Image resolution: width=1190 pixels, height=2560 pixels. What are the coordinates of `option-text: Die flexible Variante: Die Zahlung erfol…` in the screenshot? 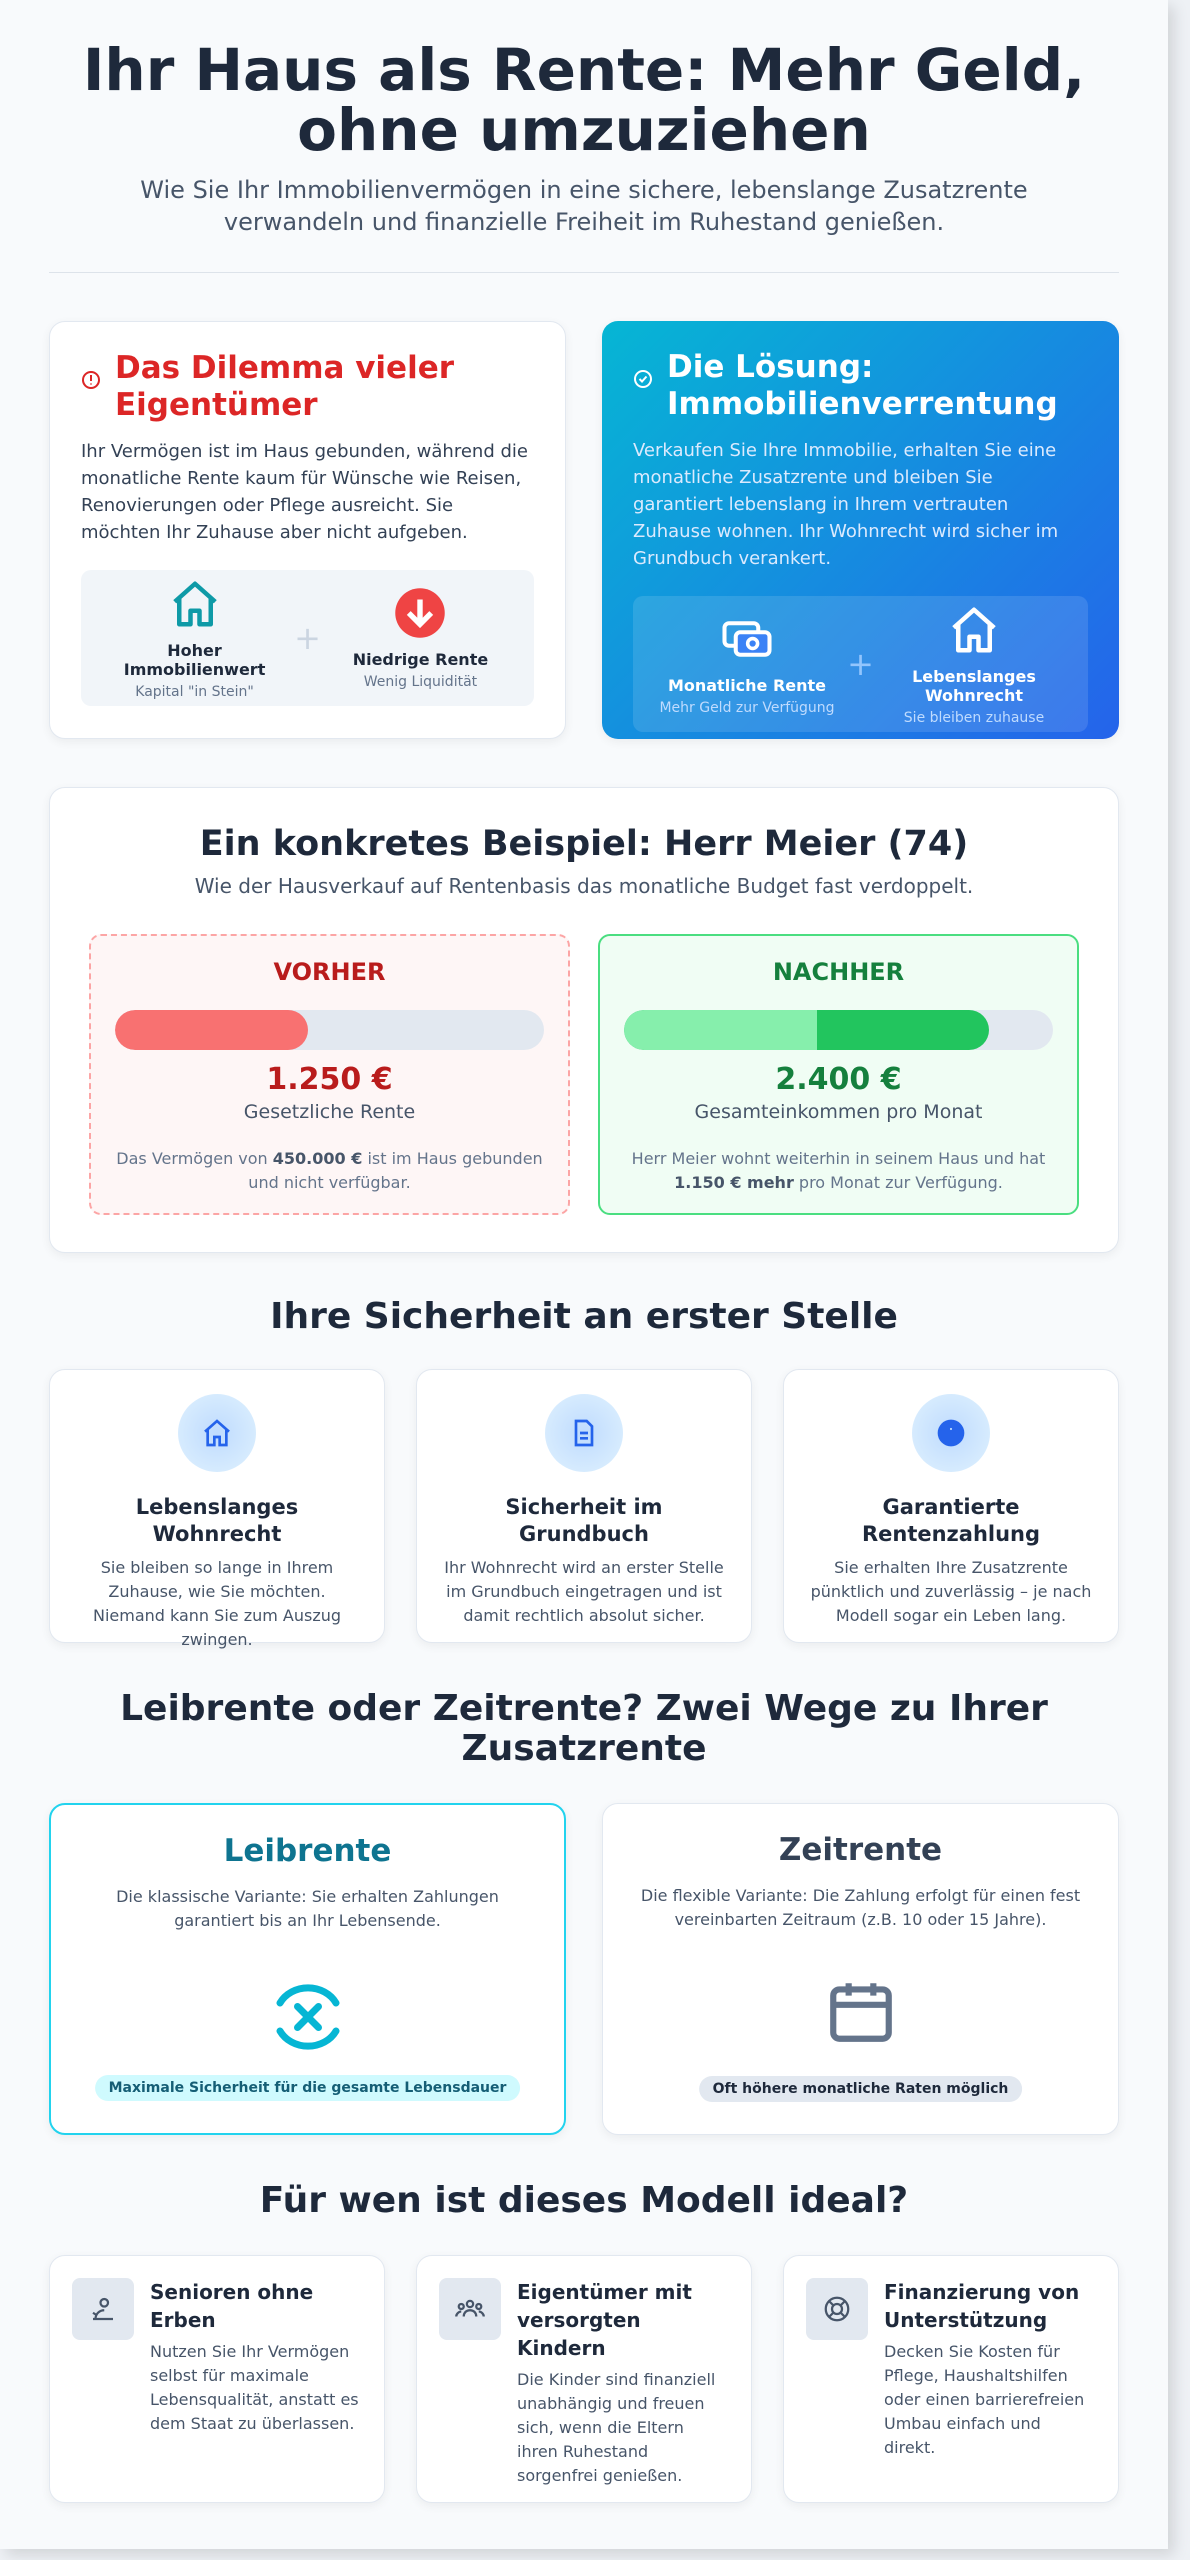 It's located at (860, 1907).